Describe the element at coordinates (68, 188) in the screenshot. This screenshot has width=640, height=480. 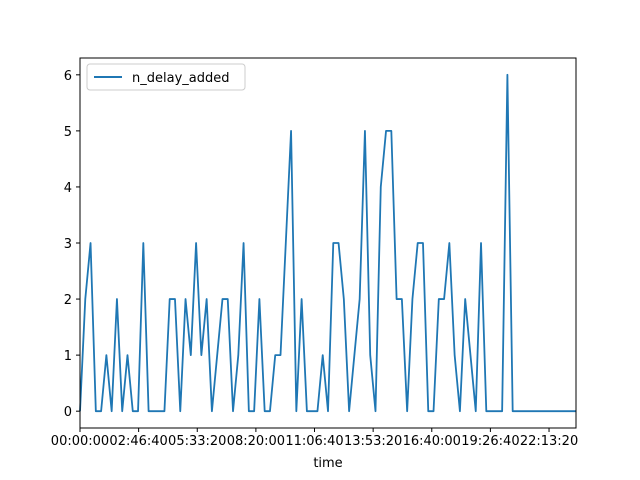
I see `y-tick-label: 4` at that location.